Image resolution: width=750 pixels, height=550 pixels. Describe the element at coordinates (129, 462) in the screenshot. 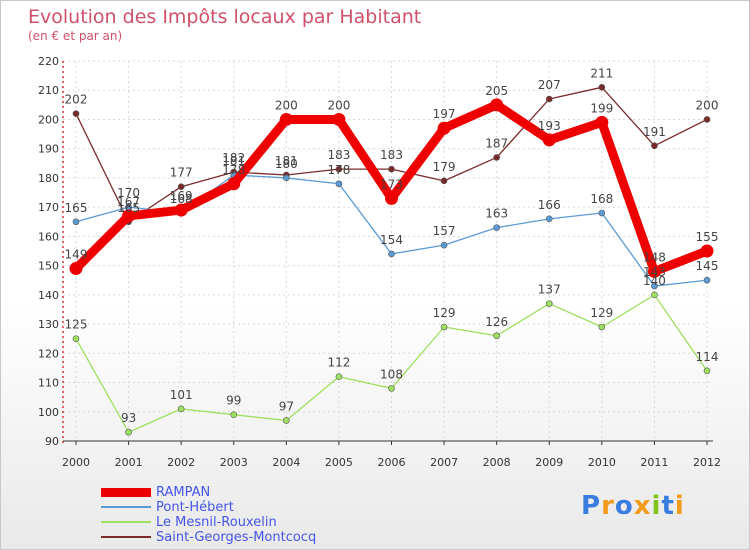

I see `x-tick-label: 2001` at that location.